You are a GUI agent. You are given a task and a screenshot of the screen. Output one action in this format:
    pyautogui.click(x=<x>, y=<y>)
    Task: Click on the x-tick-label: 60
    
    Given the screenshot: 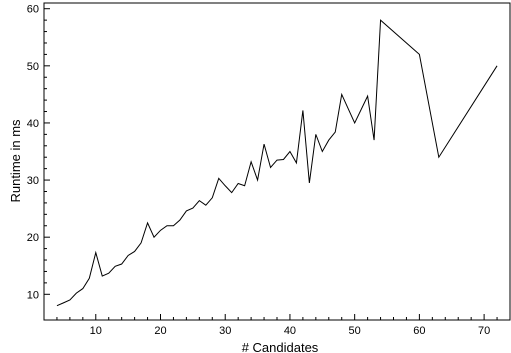 What is the action you would take?
    pyautogui.click(x=419, y=331)
    